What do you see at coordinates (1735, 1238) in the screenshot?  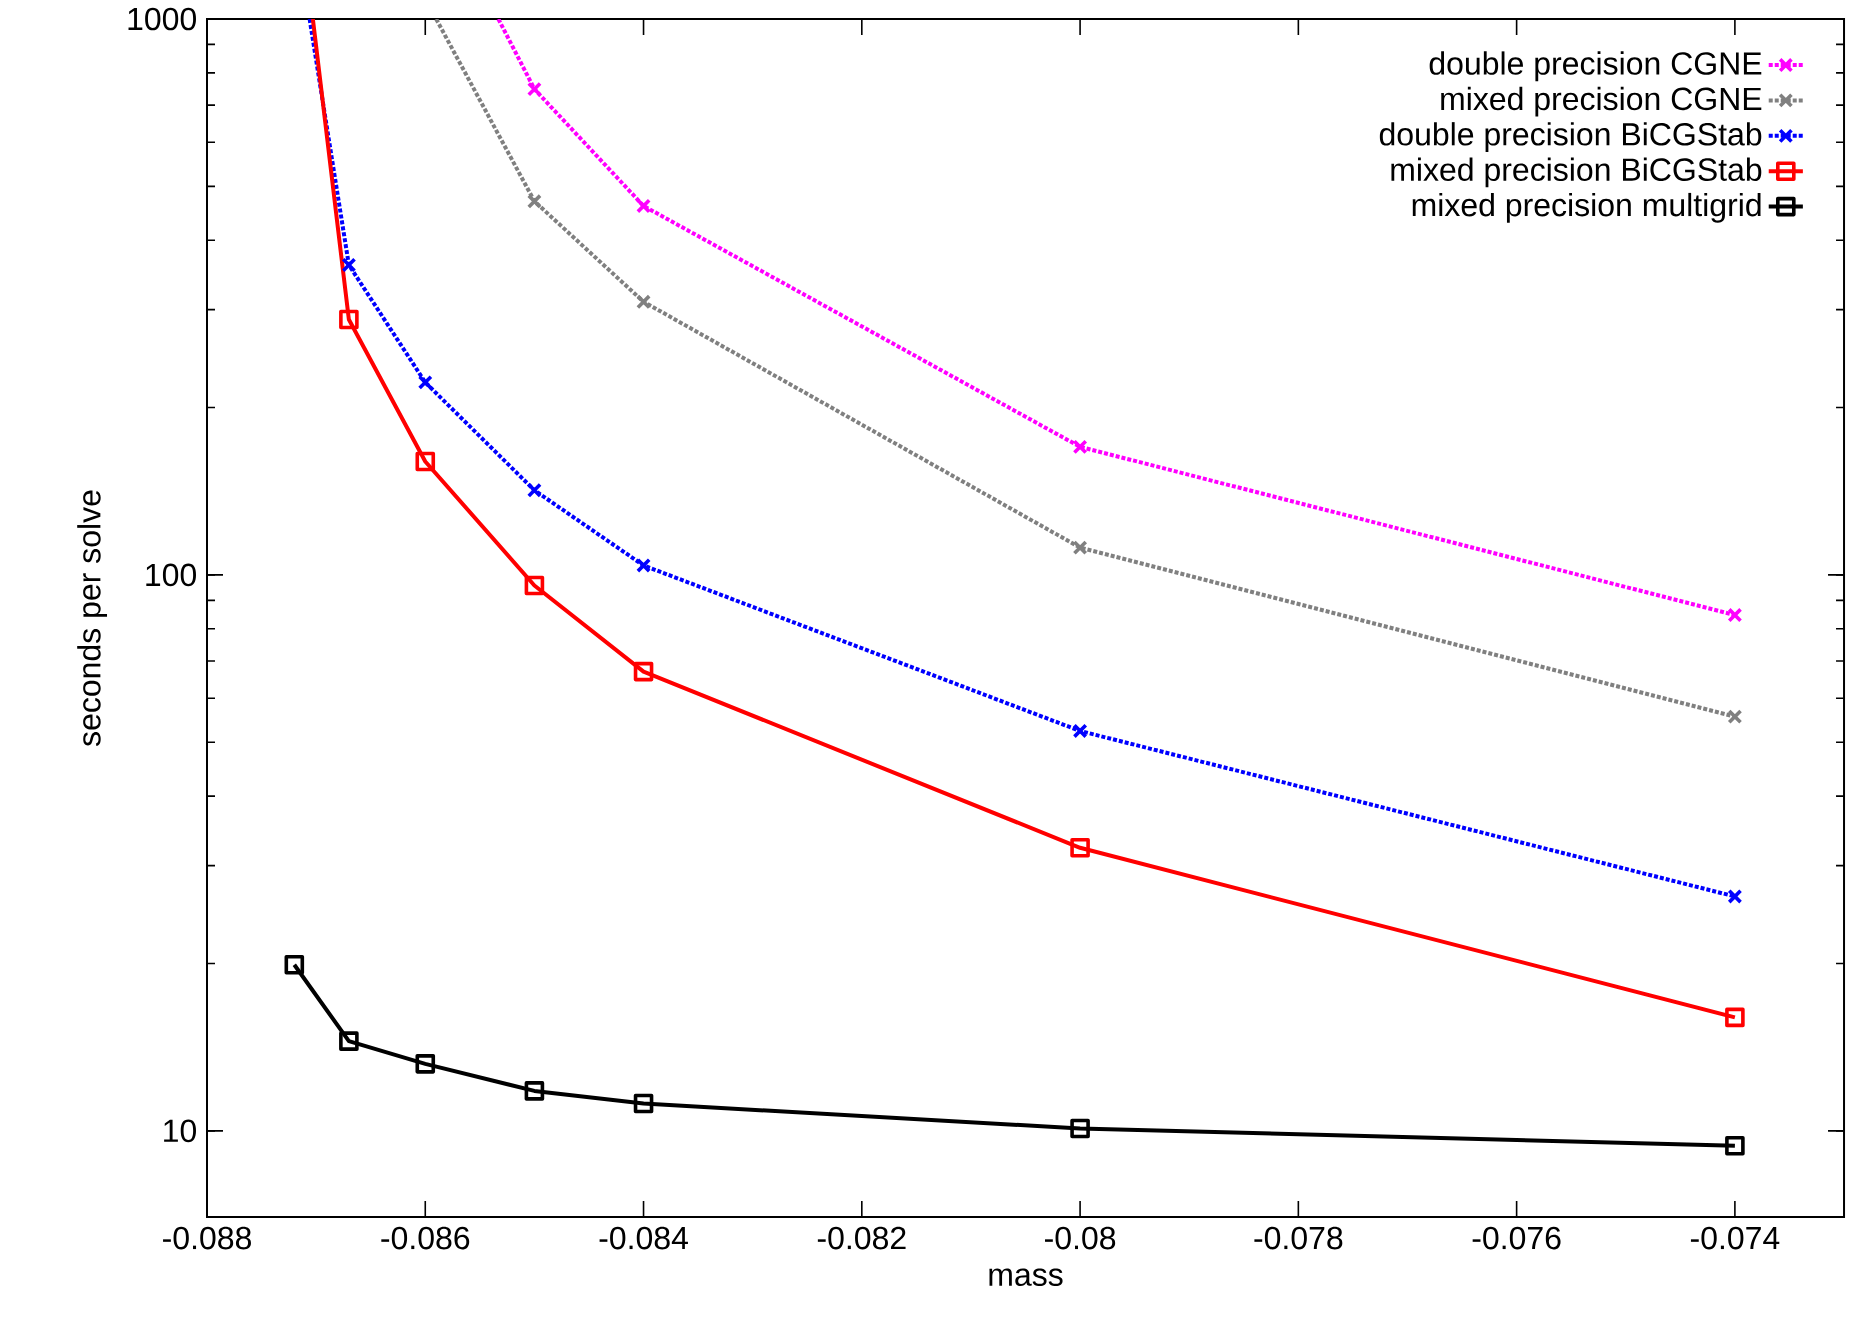 I see `x-tick-label: -0.074` at bounding box center [1735, 1238].